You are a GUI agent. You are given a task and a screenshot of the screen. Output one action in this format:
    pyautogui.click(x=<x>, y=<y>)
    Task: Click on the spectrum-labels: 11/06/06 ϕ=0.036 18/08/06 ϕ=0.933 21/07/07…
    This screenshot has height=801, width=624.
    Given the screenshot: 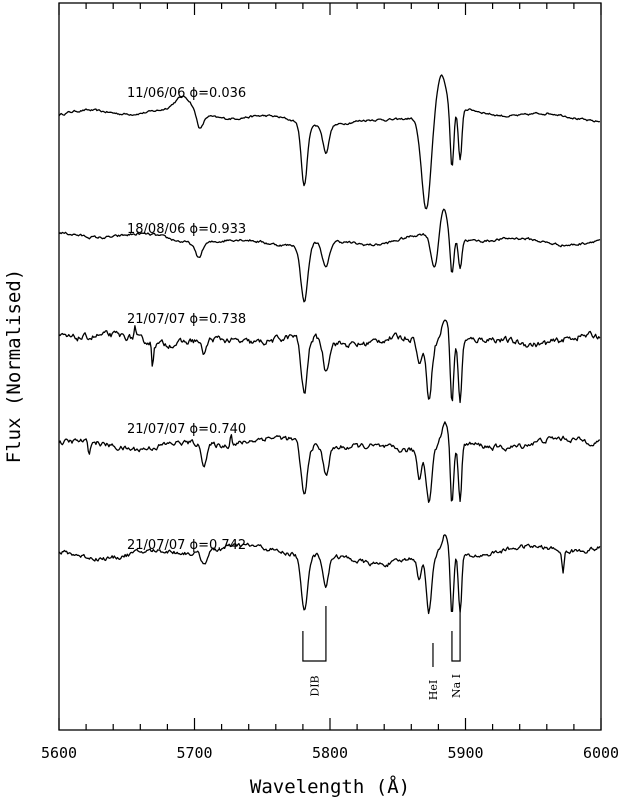 What is the action you would take?
    pyautogui.click(x=186, y=319)
    